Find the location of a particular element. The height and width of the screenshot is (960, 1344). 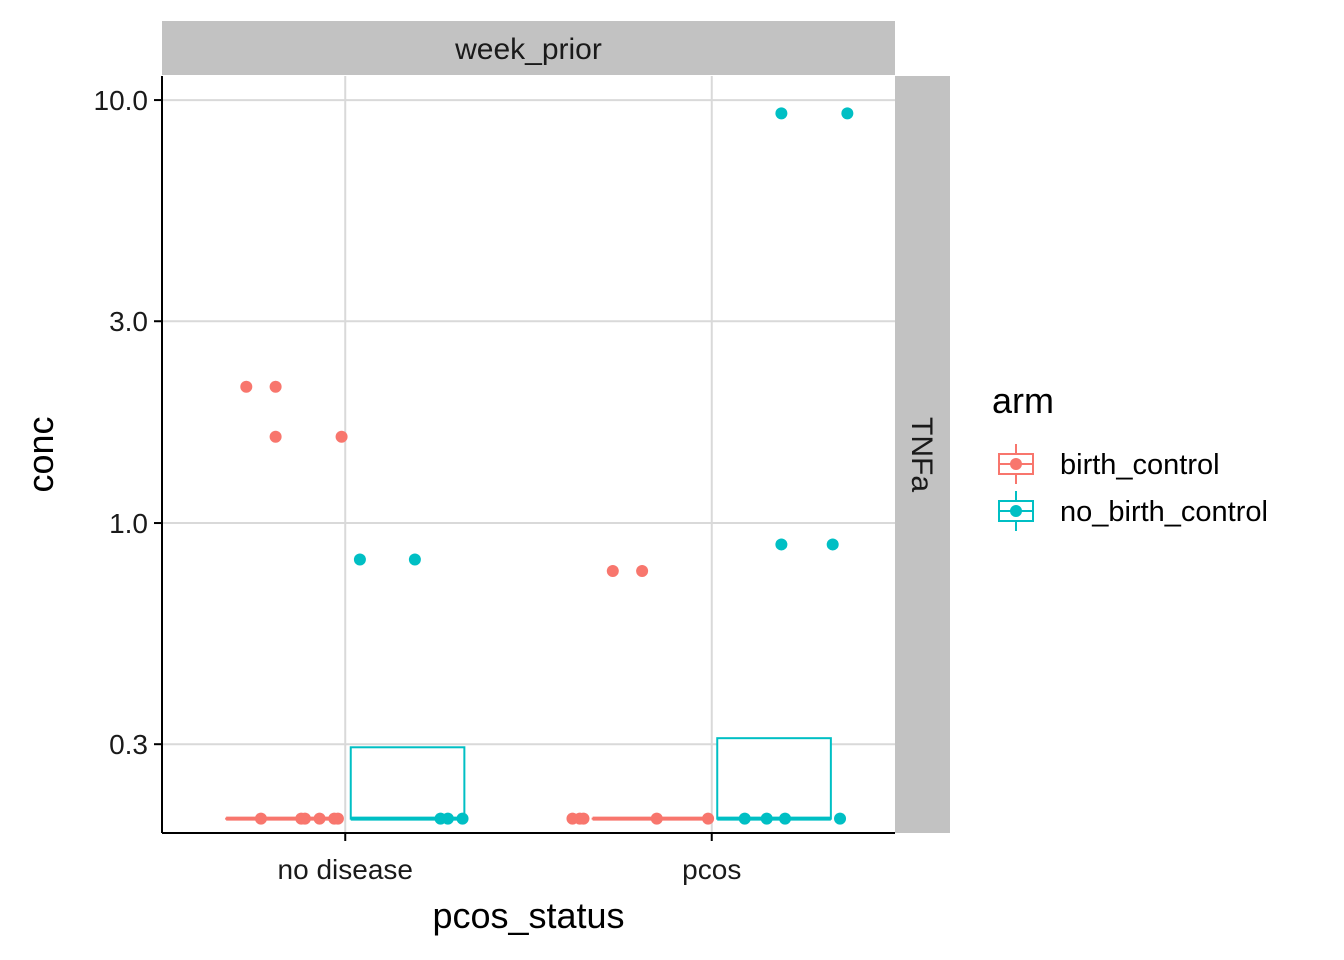

legend-label: no_birth_control is located at coordinates (1164, 512).